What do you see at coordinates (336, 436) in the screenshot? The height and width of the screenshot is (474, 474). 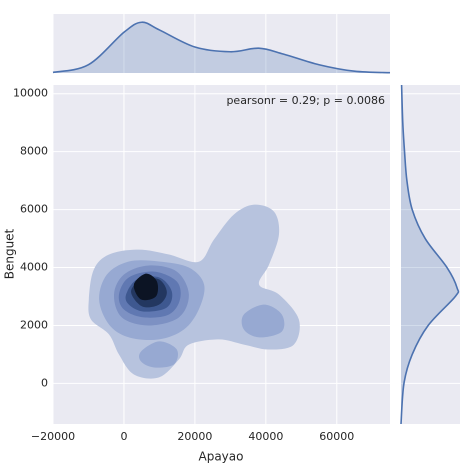 I see `x-tick-label: 60000` at bounding box center [336, 436].